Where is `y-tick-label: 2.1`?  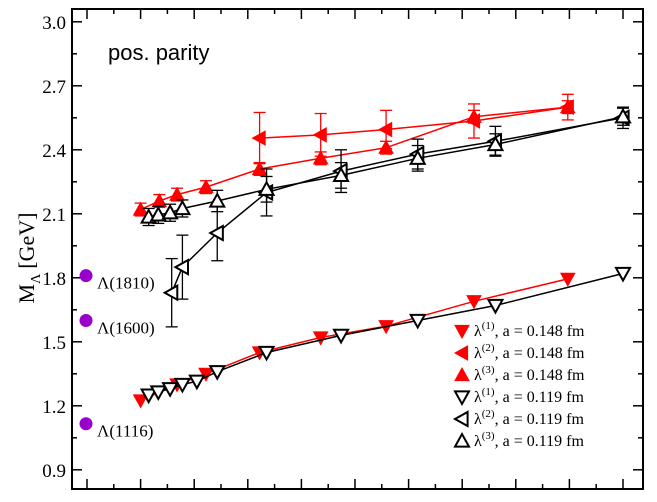
y-tick-label: 2.1 is located at coordinates (54, 215).